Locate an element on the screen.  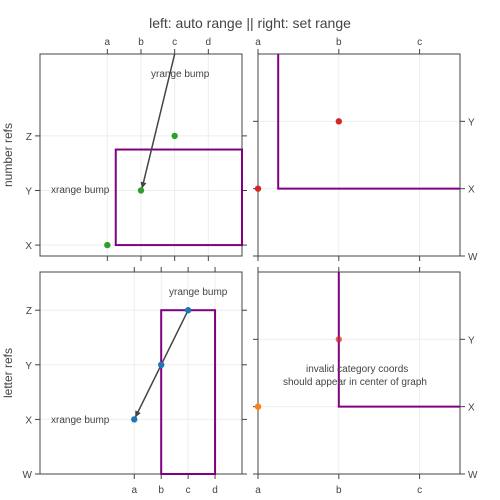
annotation-arrow is located at coordinates (158, 121).